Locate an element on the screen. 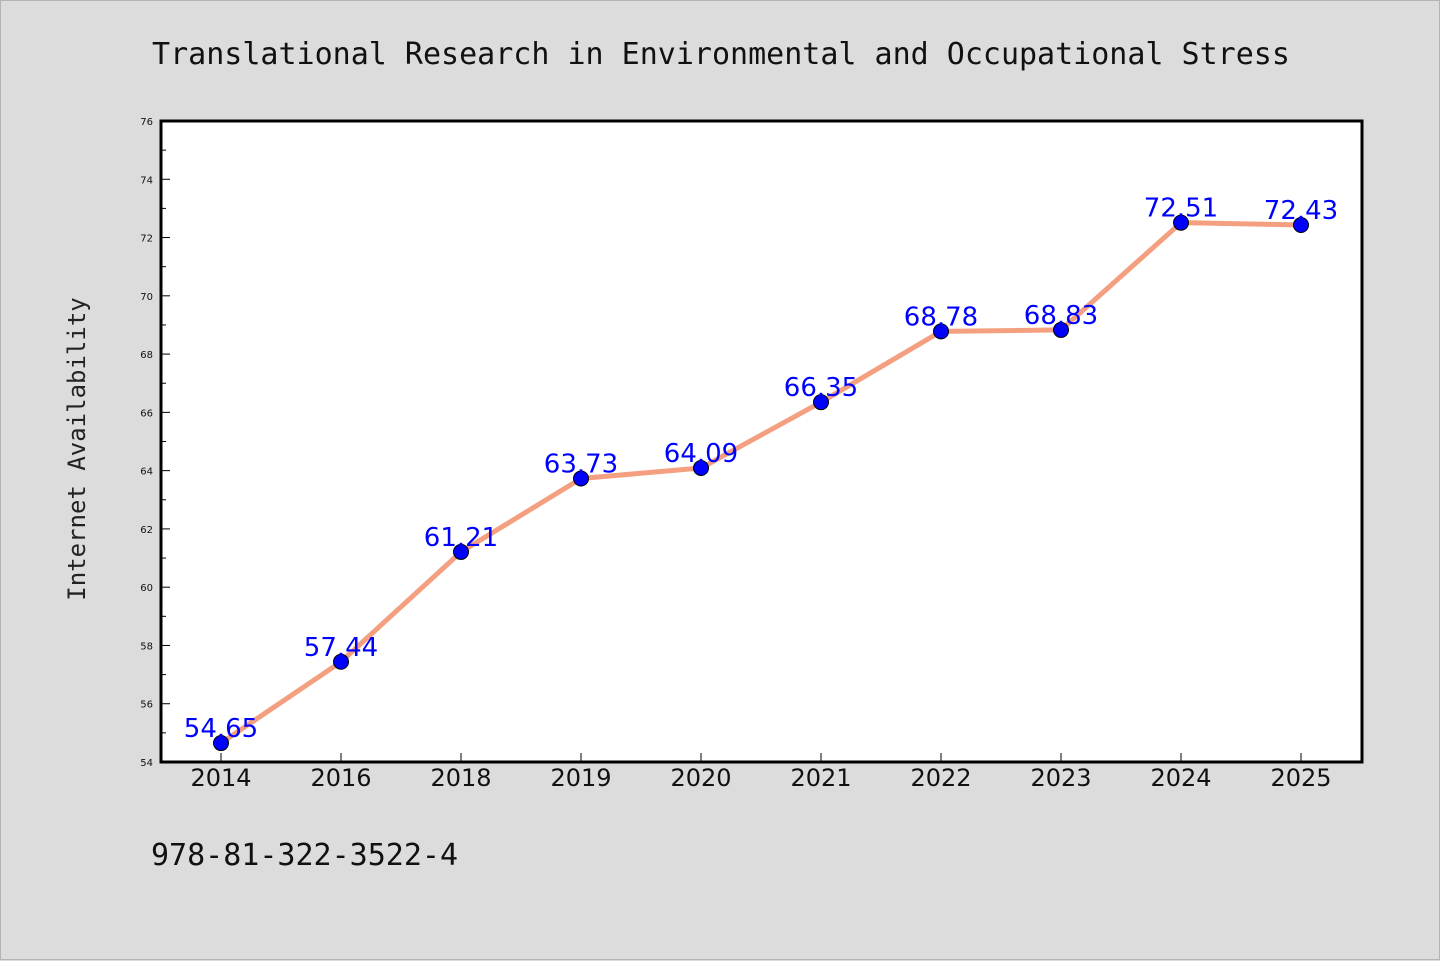  y-tick-label: 70 is located at coordinates (146, 297).